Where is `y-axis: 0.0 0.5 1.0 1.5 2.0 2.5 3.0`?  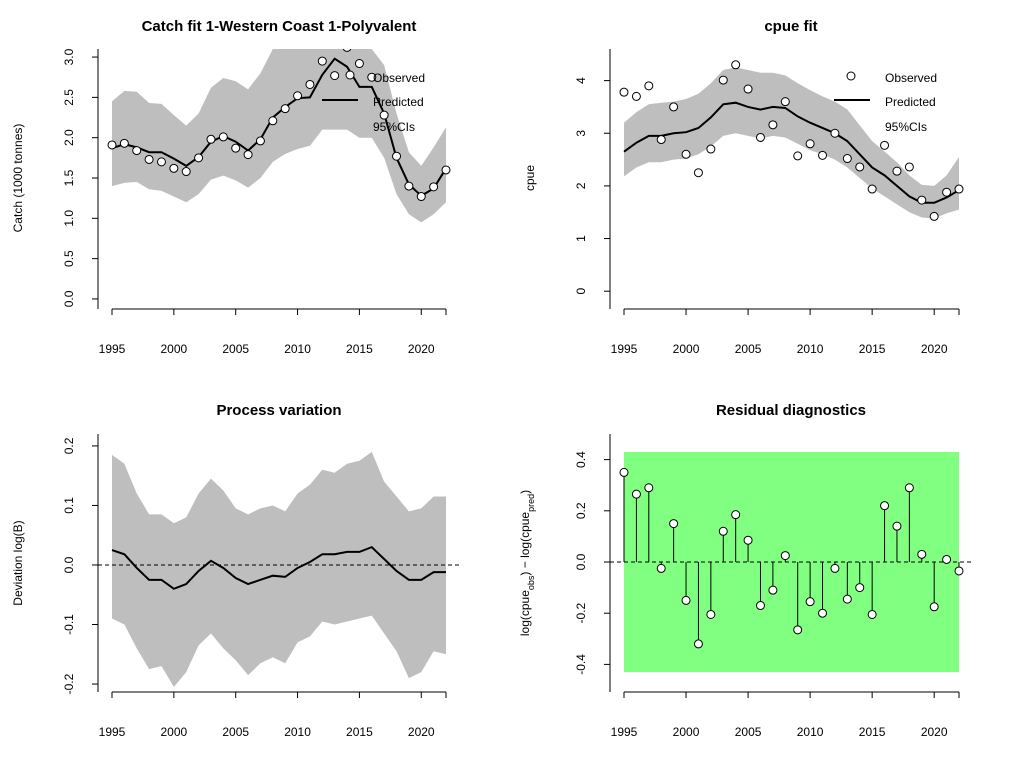
y-axis: 0.0 0.5 1.0 1.5 2.0 2.5 3.0 is located at coordinates (80, 178).